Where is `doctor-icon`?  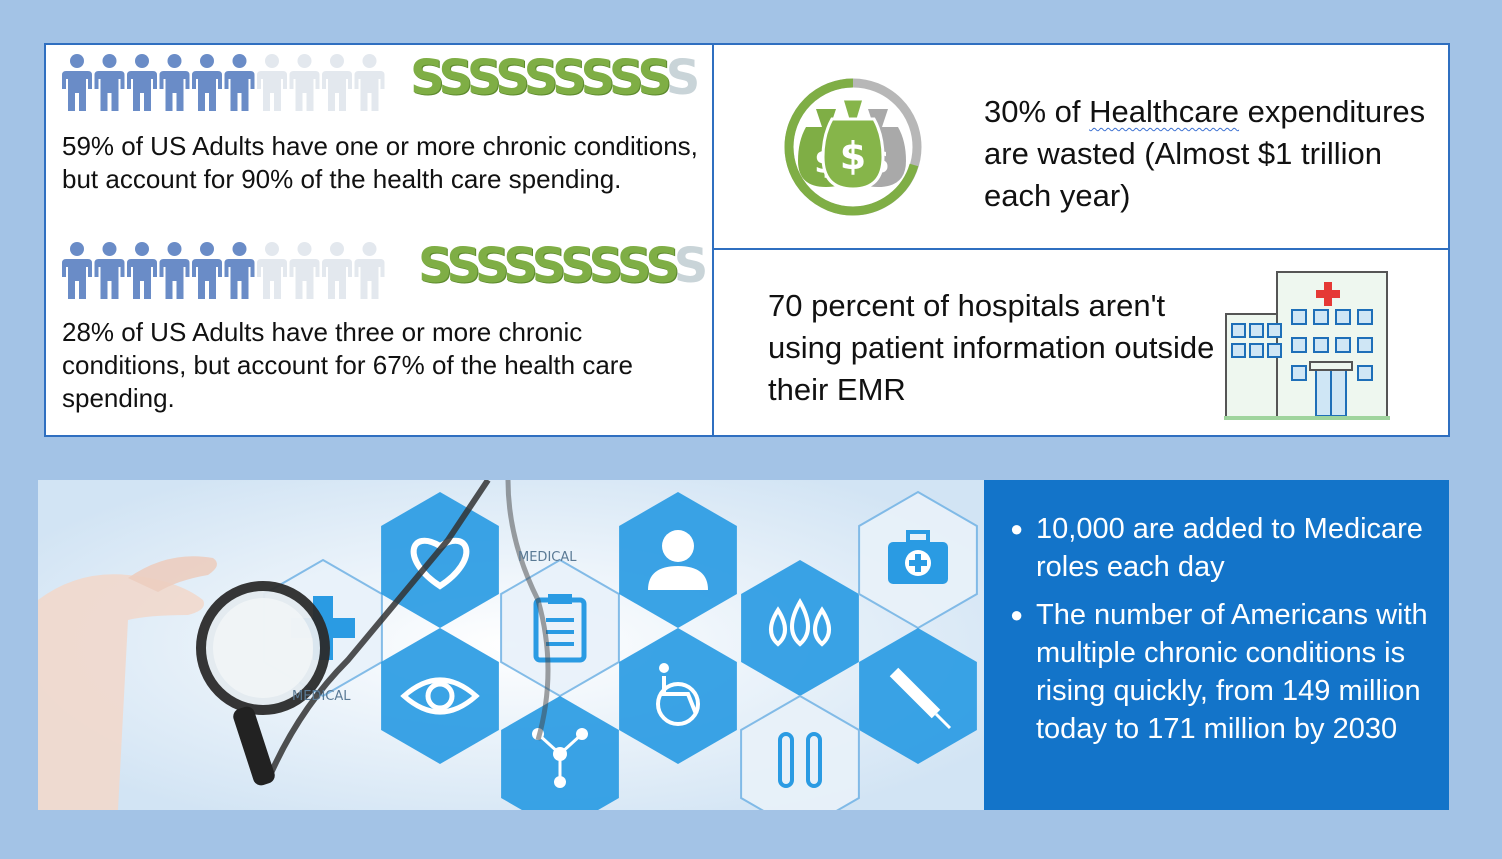 doctor-icon is located at coordinates (678, 560).